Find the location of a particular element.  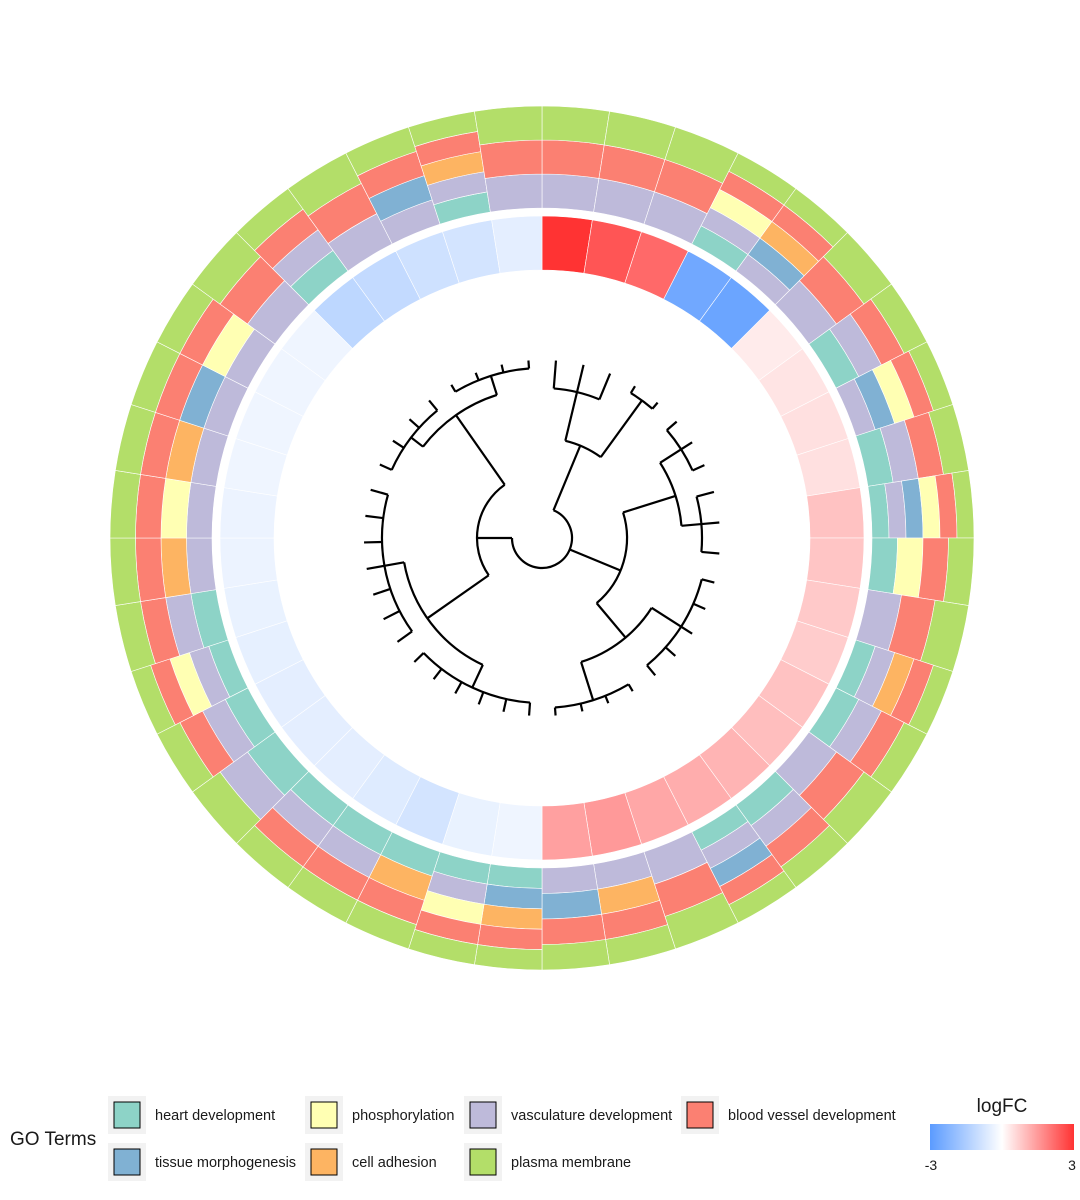

legend-title: GO Terms is located at coordinates (53, 1139).